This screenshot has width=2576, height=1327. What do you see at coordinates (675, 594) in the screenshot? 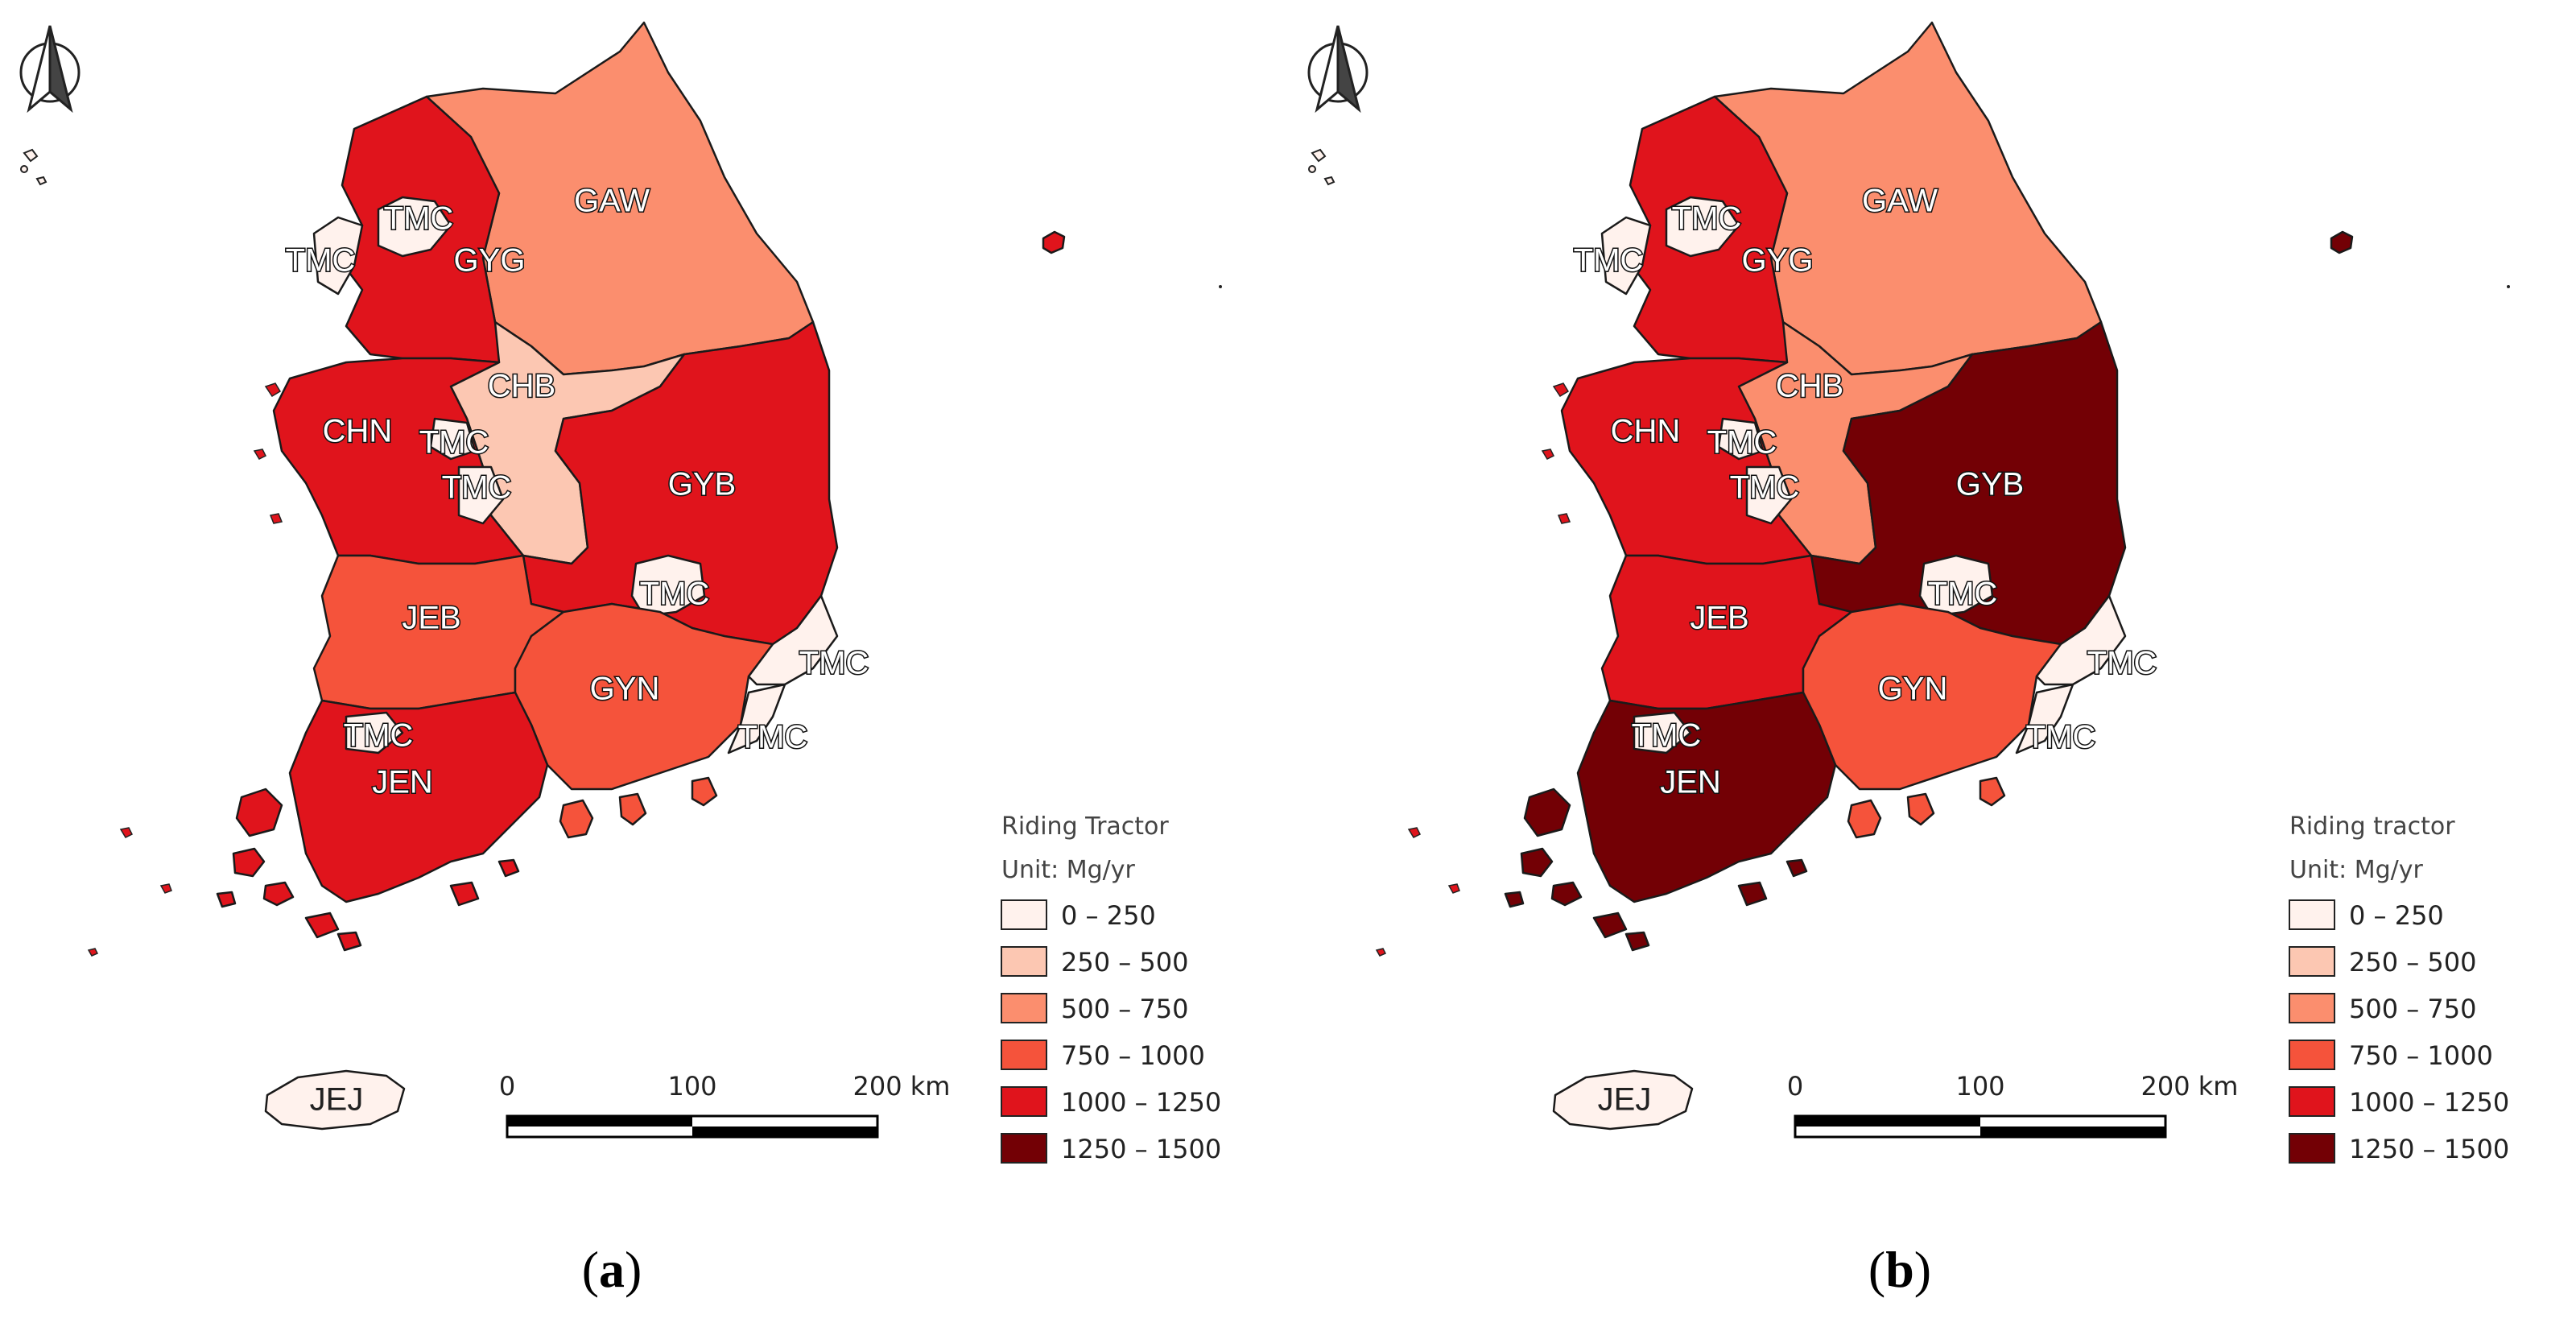
I see `label-TMC-daegu: TMC` at bounding box center [675, 594].